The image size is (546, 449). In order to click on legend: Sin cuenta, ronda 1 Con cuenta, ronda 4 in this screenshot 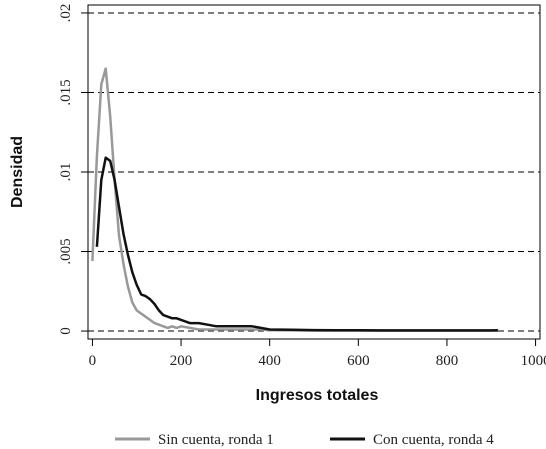, I will do `click(304, 440)`.